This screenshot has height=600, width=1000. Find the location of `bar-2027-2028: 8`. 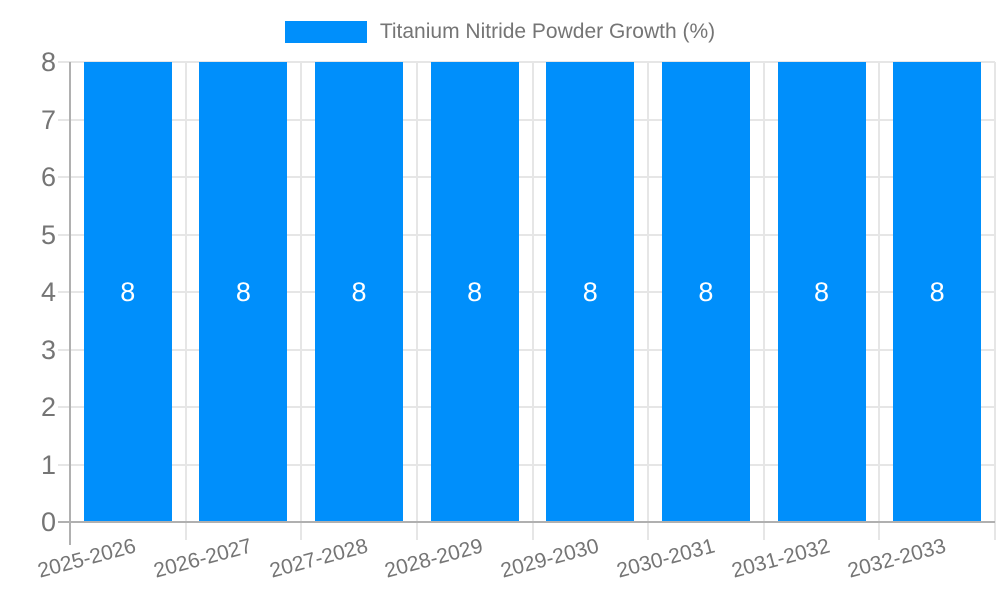

bar-2027-2028: 8 is located at coordinates (359, 292).